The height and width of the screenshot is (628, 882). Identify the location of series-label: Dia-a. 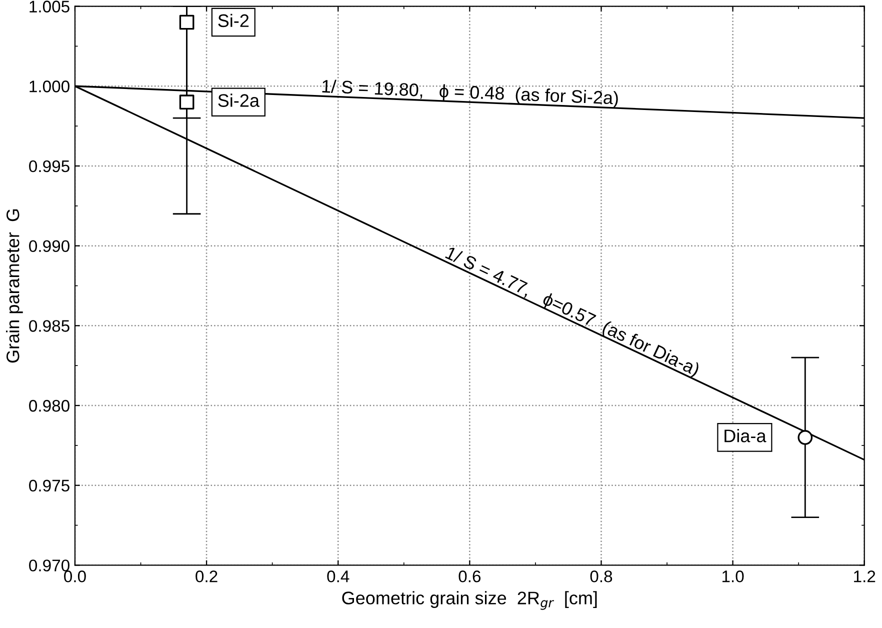
(745, 435).